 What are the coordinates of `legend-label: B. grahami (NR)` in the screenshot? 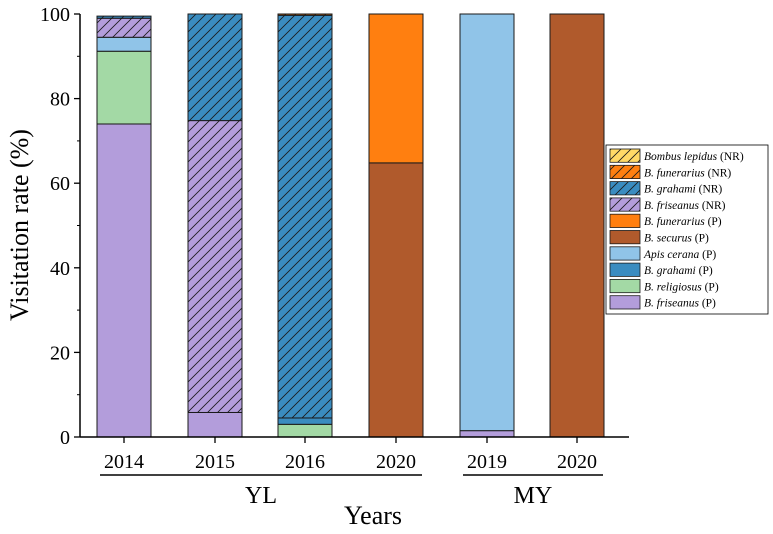 It's located at (683, 190).